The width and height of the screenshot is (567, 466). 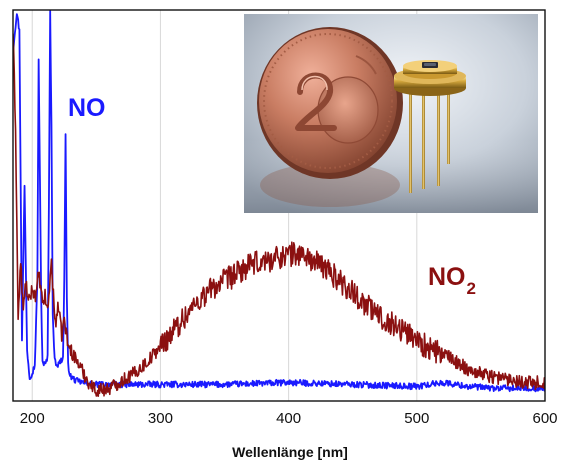 I want to click on series-label-no-text: NO, so click(x=87, y=108).